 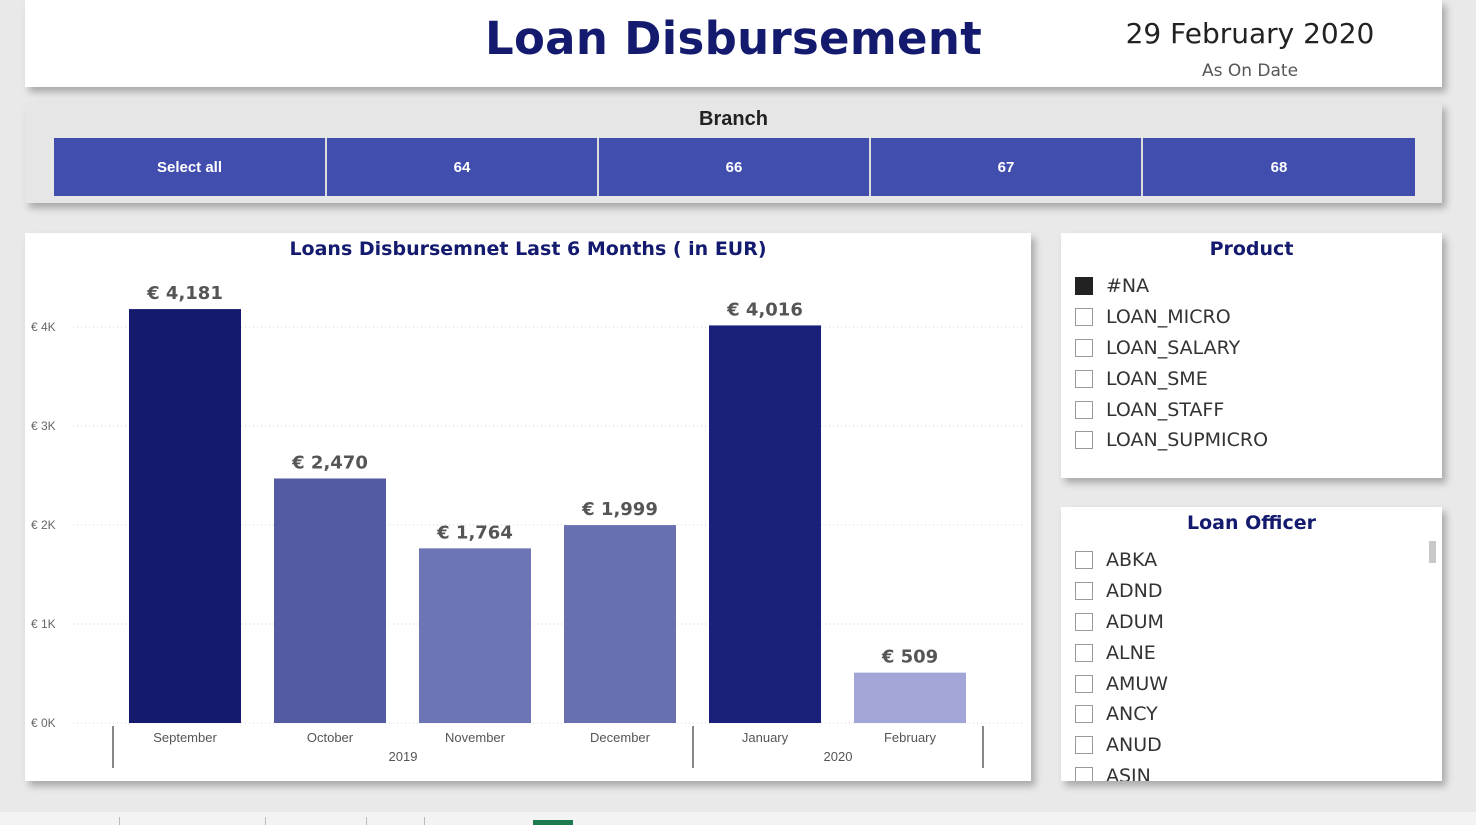 I want to click on loan-officer-item: ASIN, so click(x=1121, y=771).